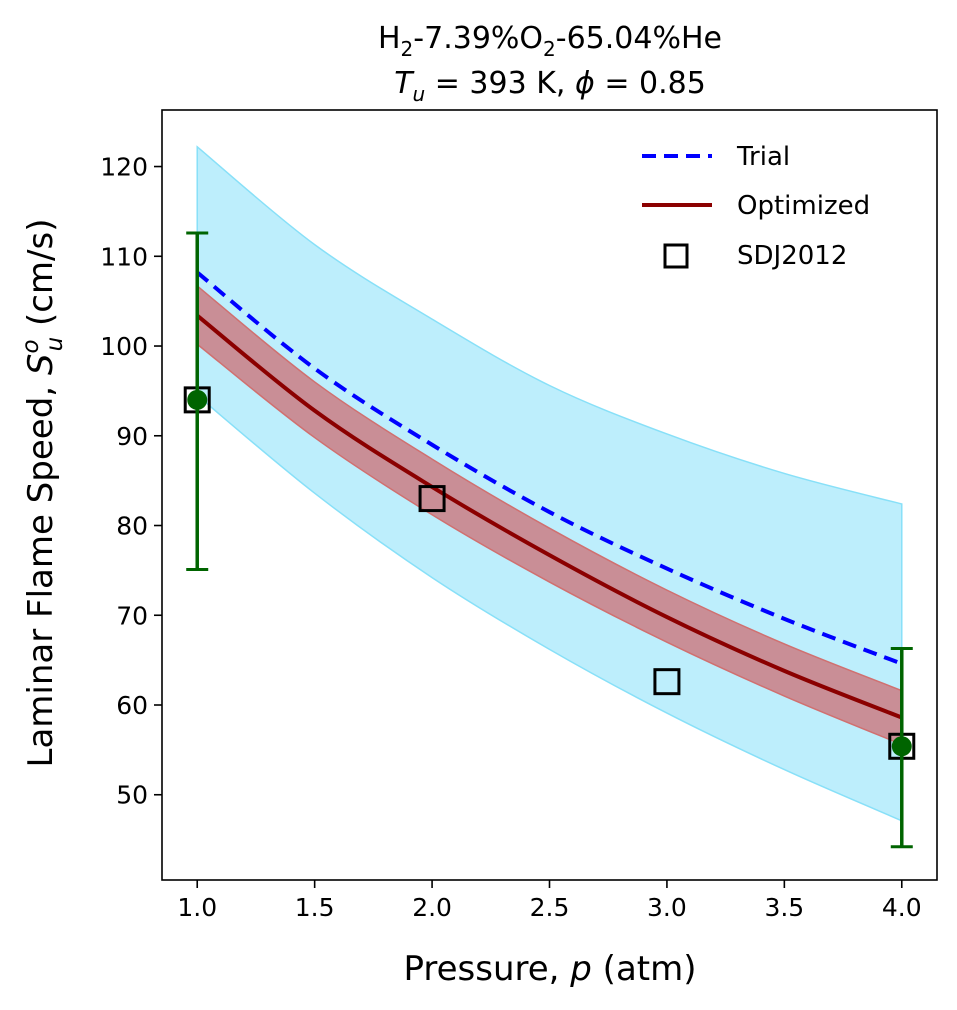 This screenshot has width=957, height=1010. Describe the element at coordinates (550, 86) in the screenshot. I see `title-line-2: Tu = 393 K, ϕ = 0.85` at that location.